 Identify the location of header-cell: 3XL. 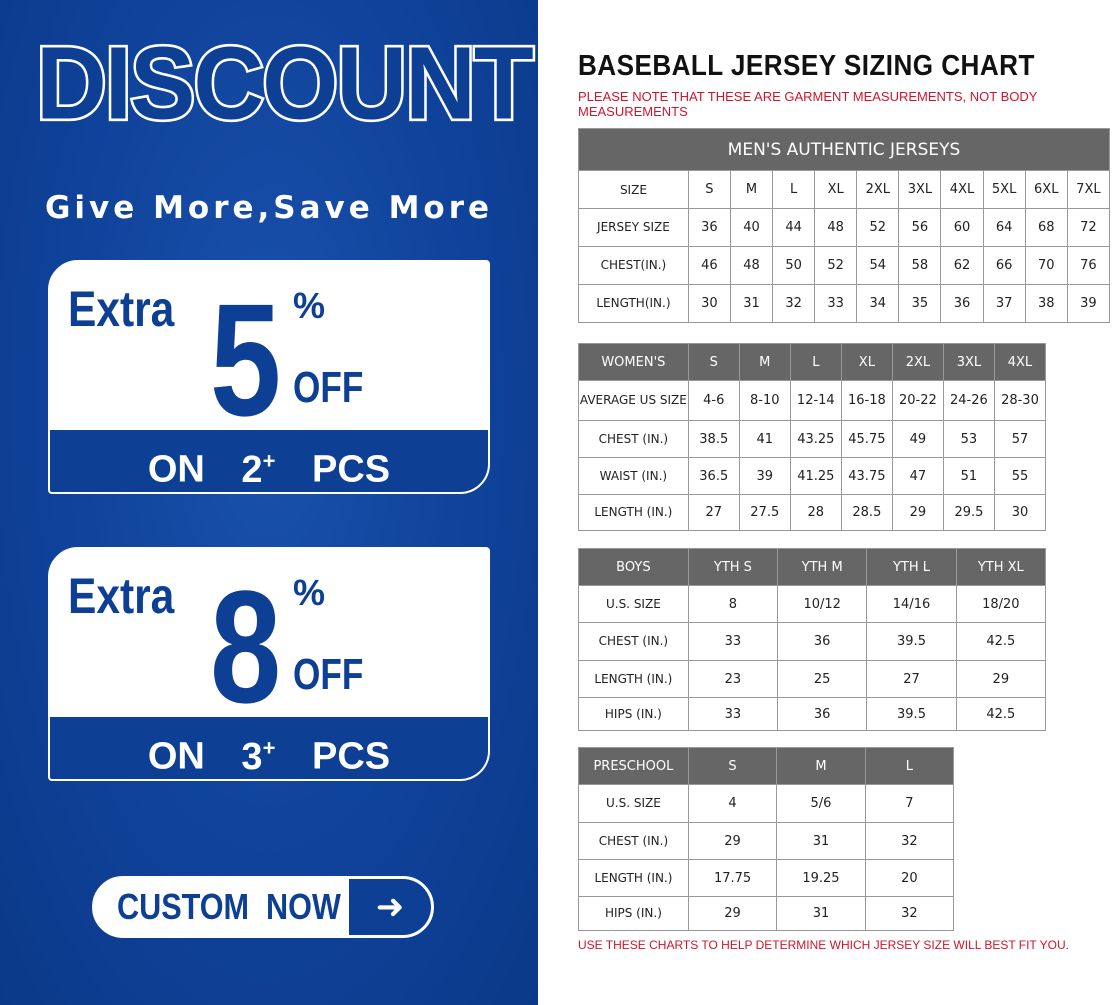
(968, 362).